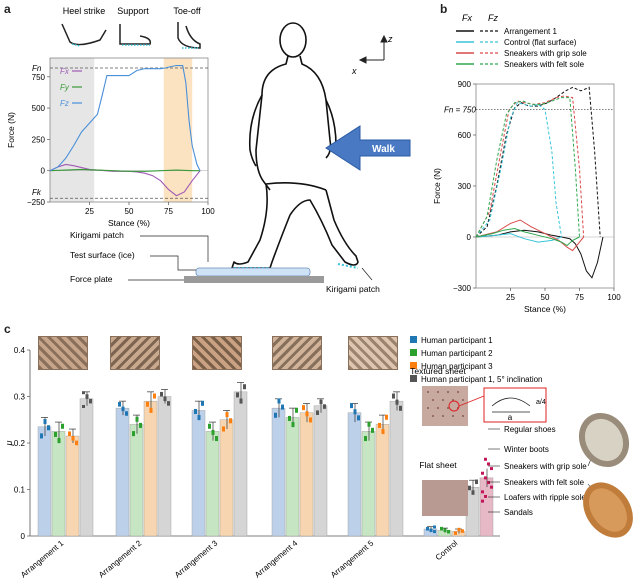 The height and width of the screenshot is (586, 640). What do you see at coordinates (168, 211) in the screenshot?
I see `chart-a-xtick-label: 75` at bounding box center [168, 211].